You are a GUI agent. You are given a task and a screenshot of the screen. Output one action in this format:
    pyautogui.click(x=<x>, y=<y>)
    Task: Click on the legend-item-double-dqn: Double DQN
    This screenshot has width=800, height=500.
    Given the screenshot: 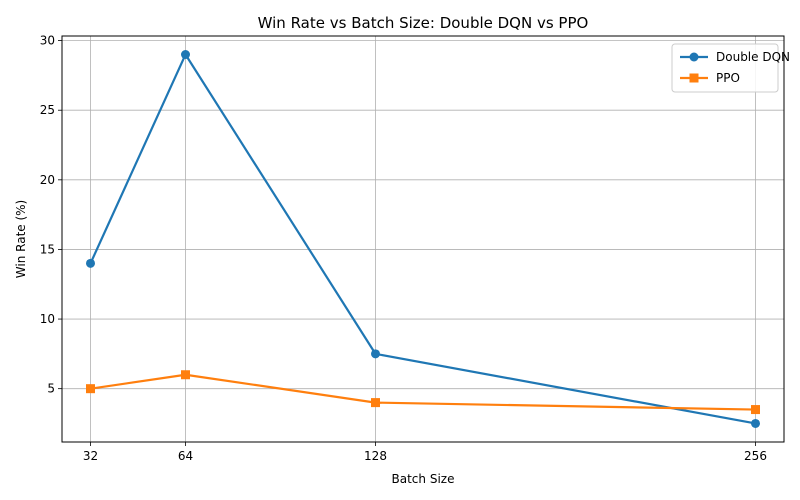 What is the action you would take?
    pyautogui.click(x=735, y=57)
    